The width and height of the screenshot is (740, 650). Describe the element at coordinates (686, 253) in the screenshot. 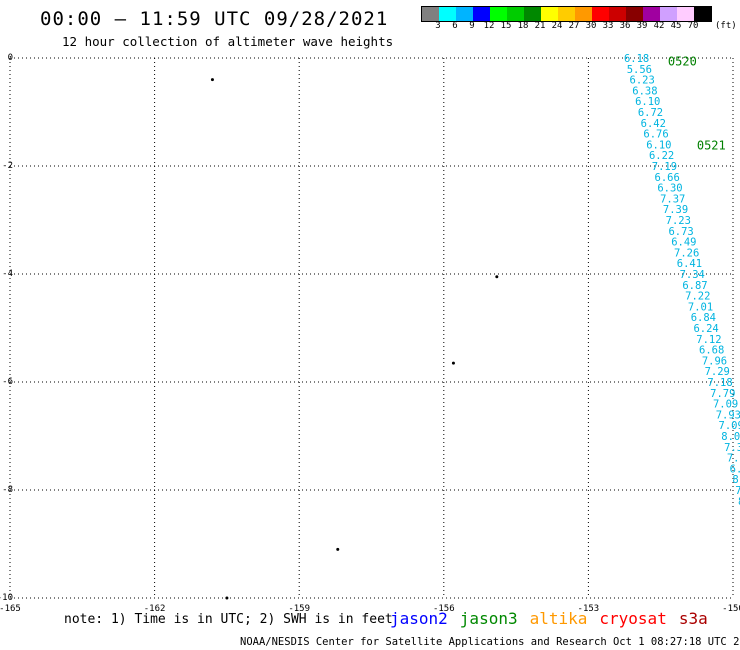

I see `wave-height-value: 7.26` at that location.